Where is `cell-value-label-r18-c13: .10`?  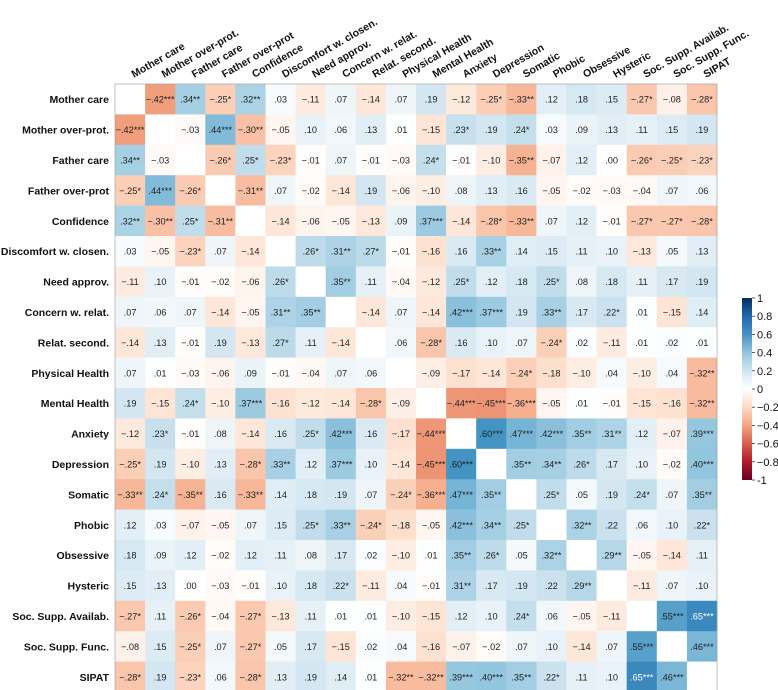 cell-value-label-r18-c13: .10 is located at coordinates (491, 617).